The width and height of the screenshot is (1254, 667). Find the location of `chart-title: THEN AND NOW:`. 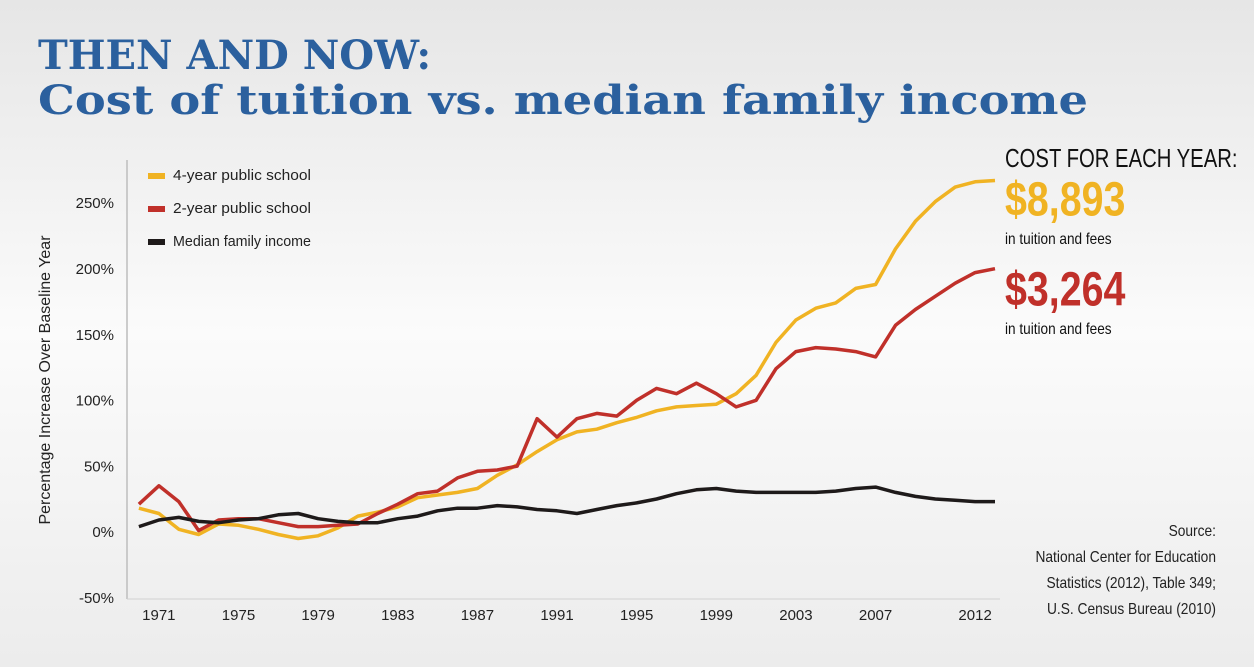

chart-title: THEN AND NOW: is located at coordinates (234, 55).